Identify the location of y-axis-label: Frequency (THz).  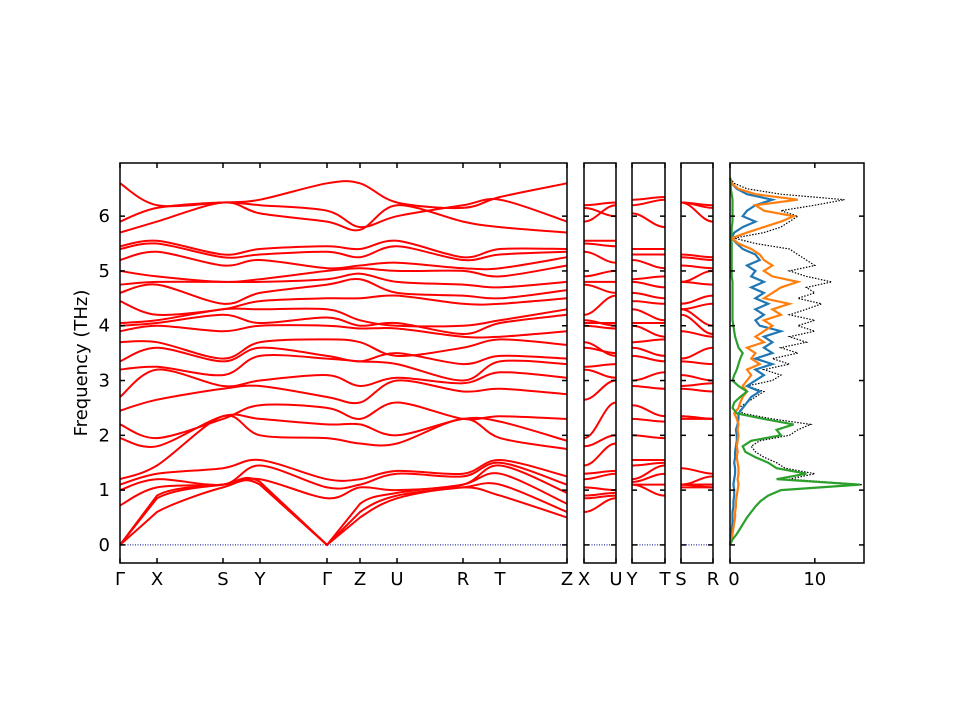
(81, 363).